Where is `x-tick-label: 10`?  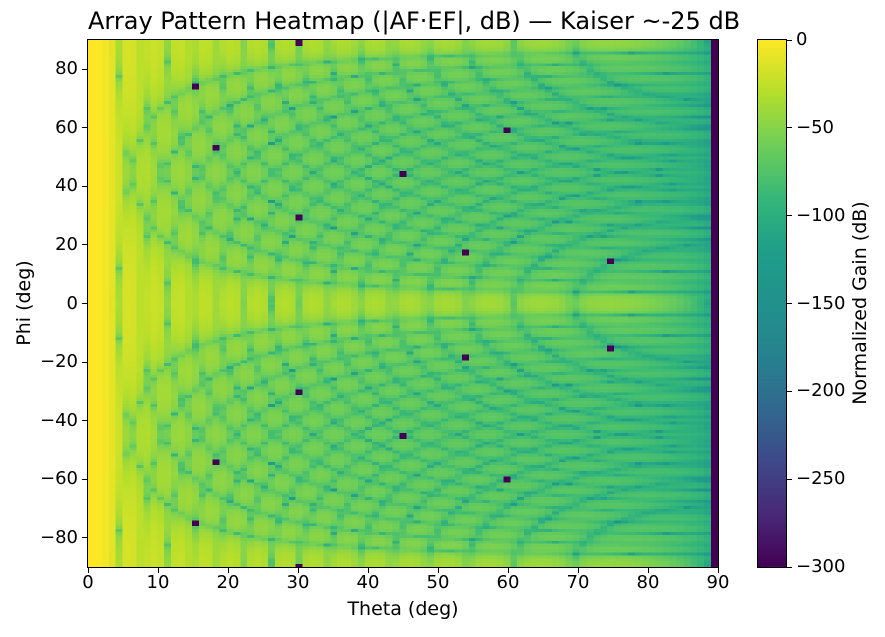
x-tick-label: 10 is located at coordinates (158, 582).